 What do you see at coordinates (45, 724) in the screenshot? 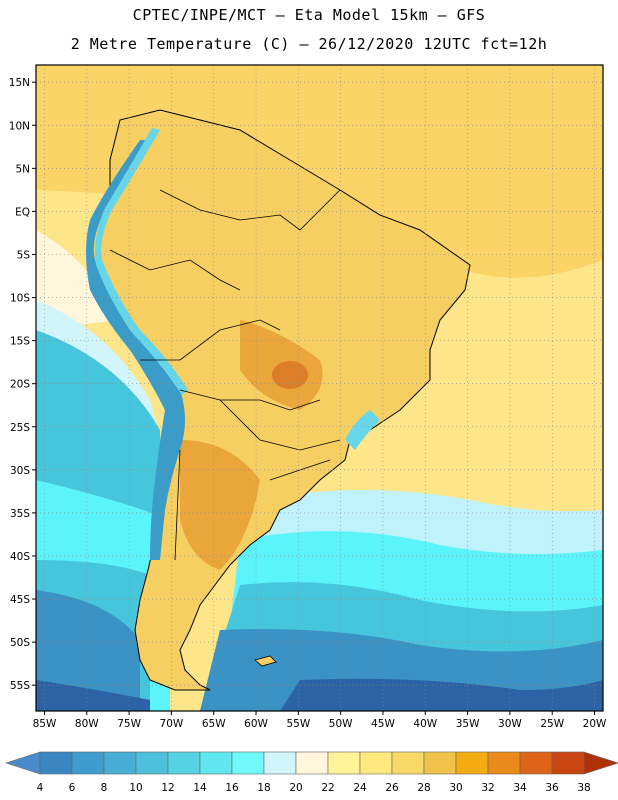
I see `lon-label: 85W` at bounding box center [45, 724].